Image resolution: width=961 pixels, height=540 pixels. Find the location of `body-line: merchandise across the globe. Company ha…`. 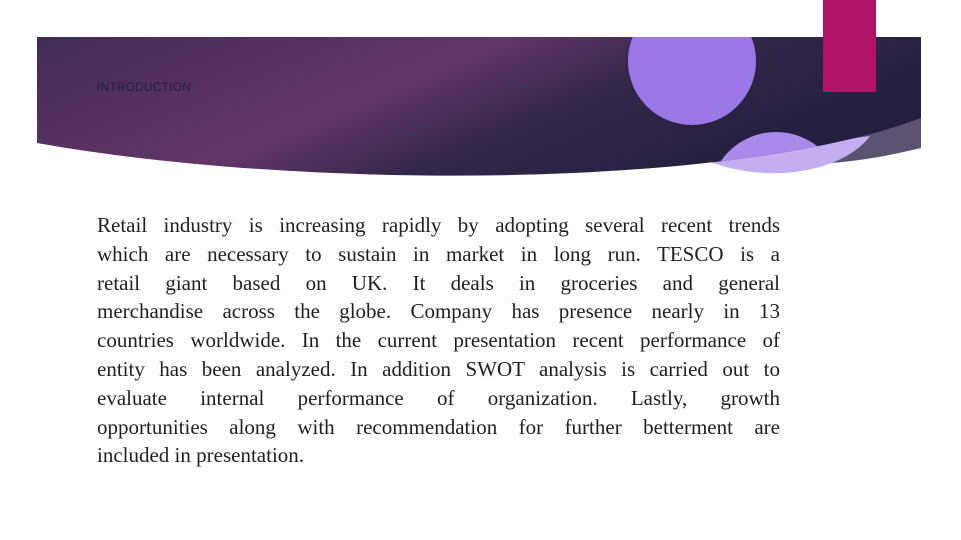

body-line: merchandise across the globe. Company ha… is located at coordinates (438, 311).